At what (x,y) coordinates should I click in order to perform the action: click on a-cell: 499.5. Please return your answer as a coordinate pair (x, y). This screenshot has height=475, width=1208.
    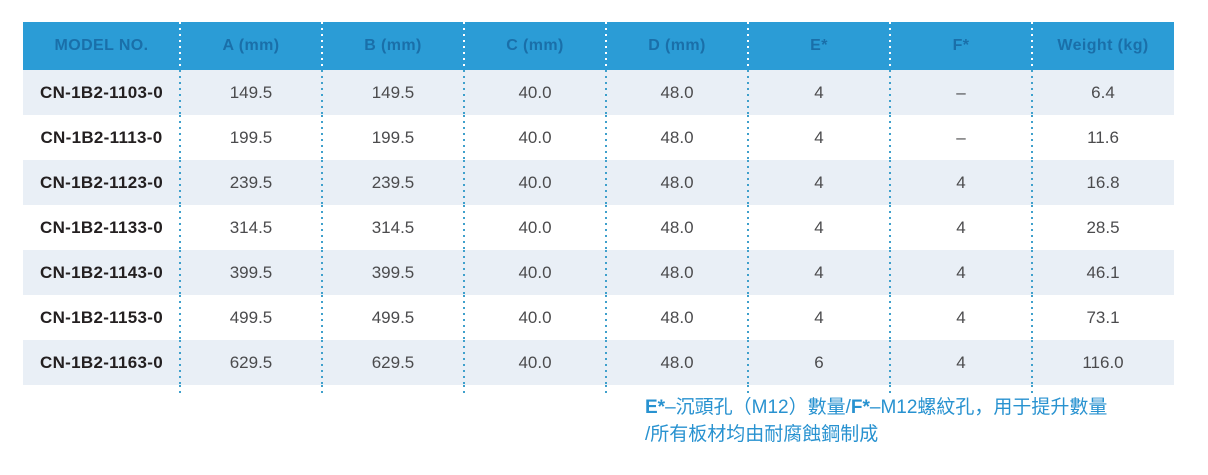
    Looking at the image, I should click on (250, 317).